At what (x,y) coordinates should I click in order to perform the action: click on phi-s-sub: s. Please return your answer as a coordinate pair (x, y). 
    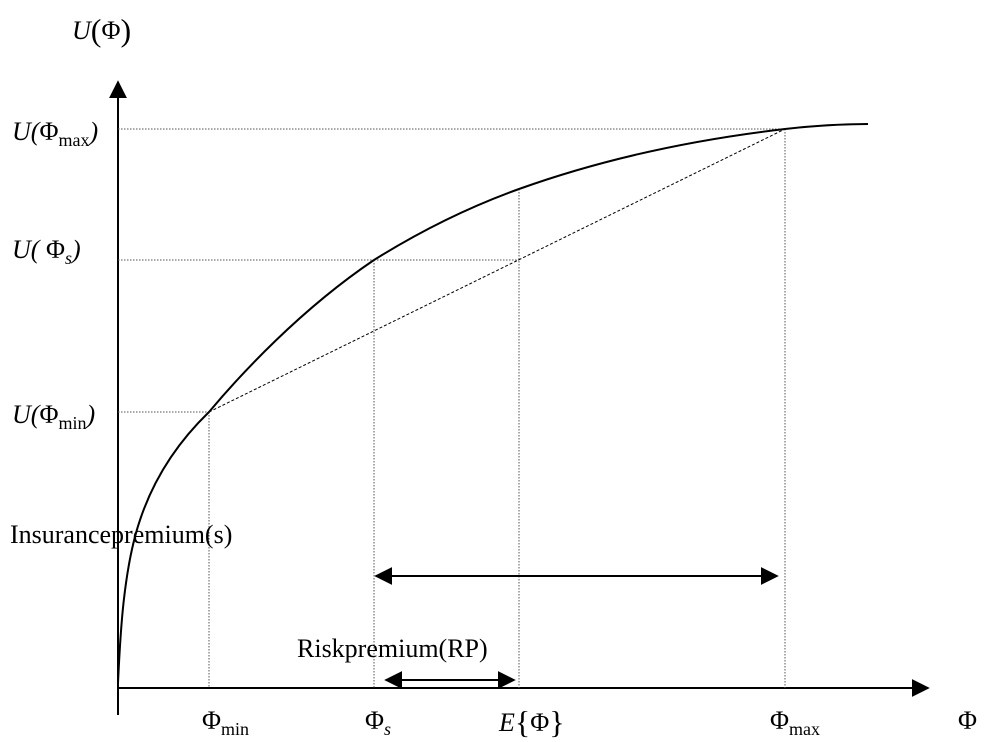
    Looking at the image, I should click on (388, 729).